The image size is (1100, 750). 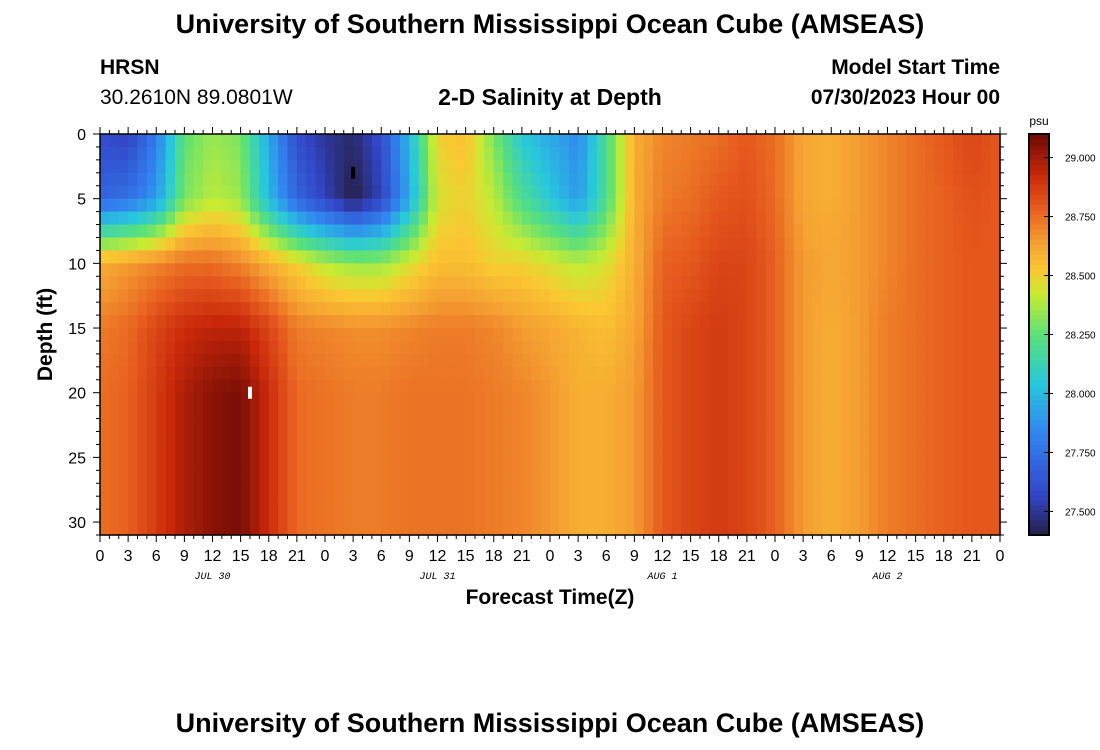 What do you see at coordinates (1039, 507) in the screenshot?
I see `colorbar-segment` at bounding box center [1039, 507].